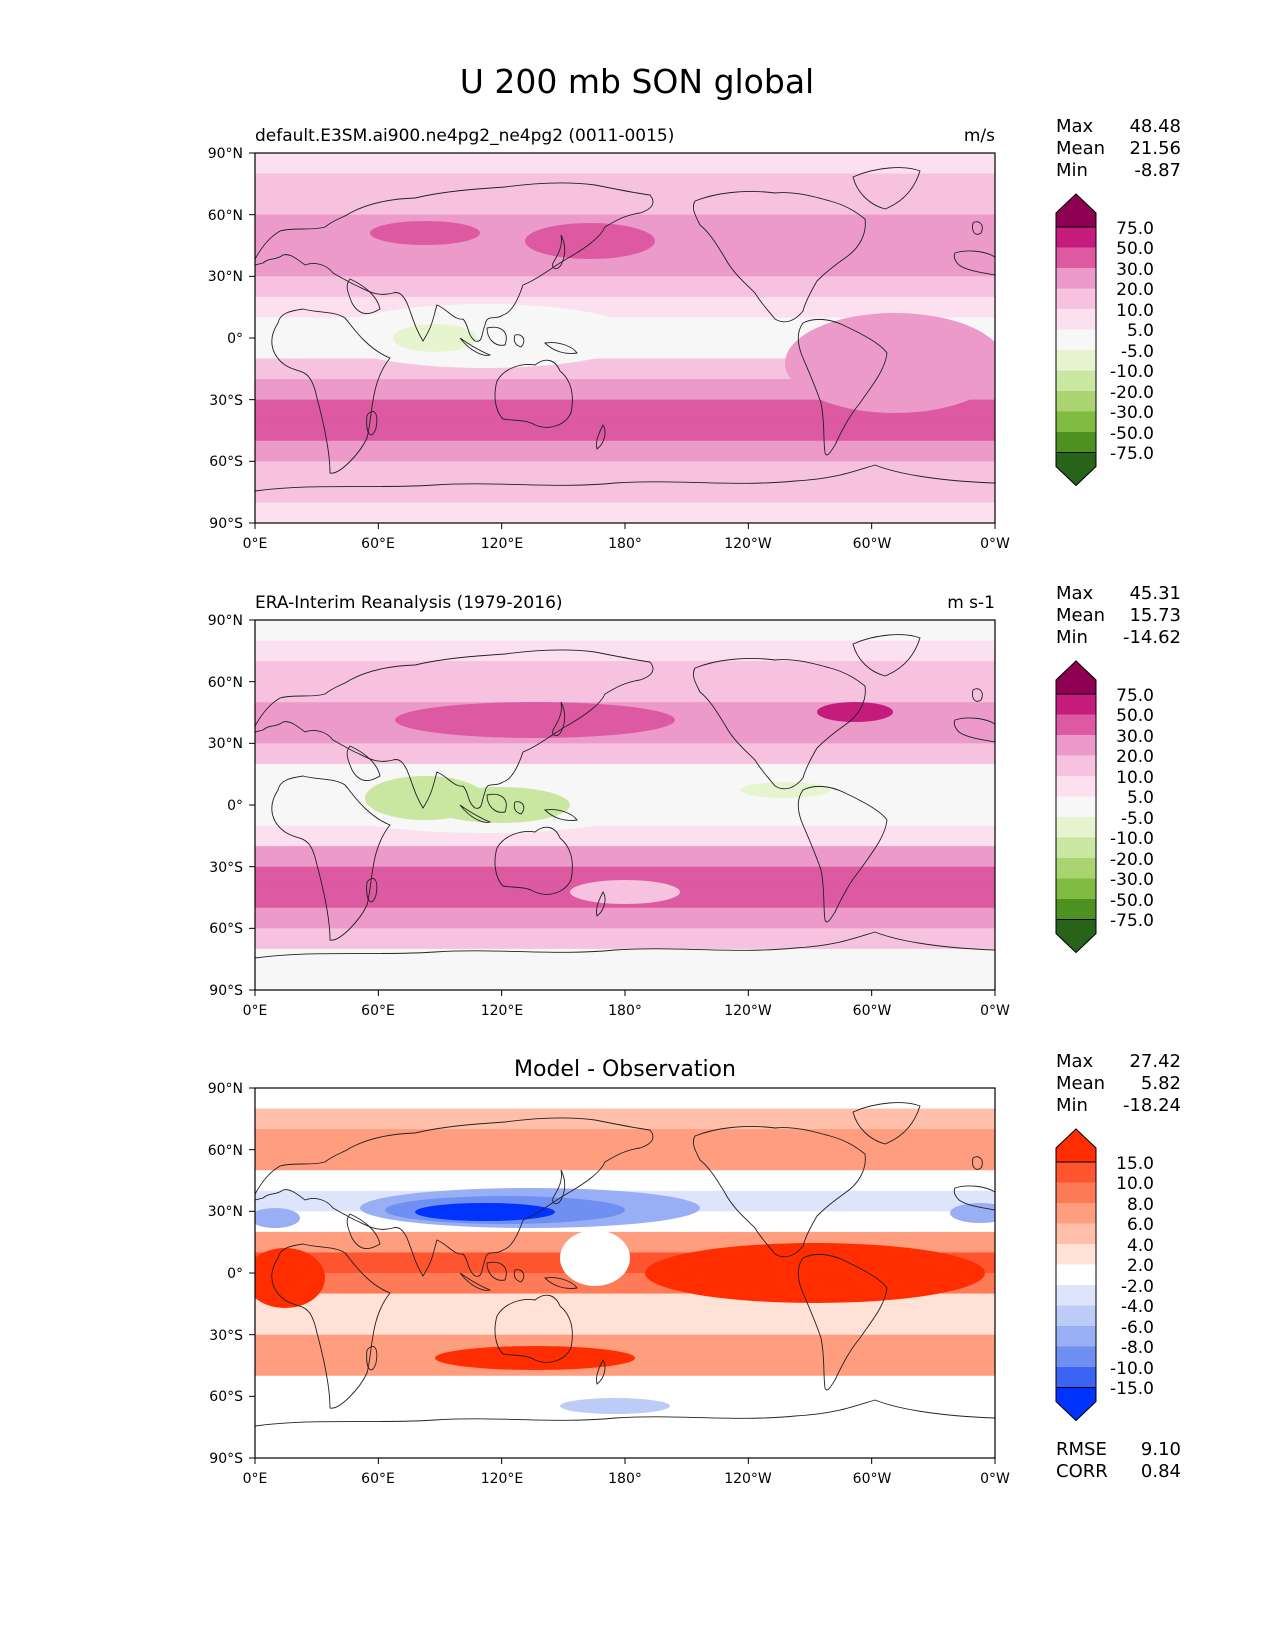 The width and height of the screenshot is (1275, 1650). I want to click on x-tick-label: 0°W, so click(995, 544).